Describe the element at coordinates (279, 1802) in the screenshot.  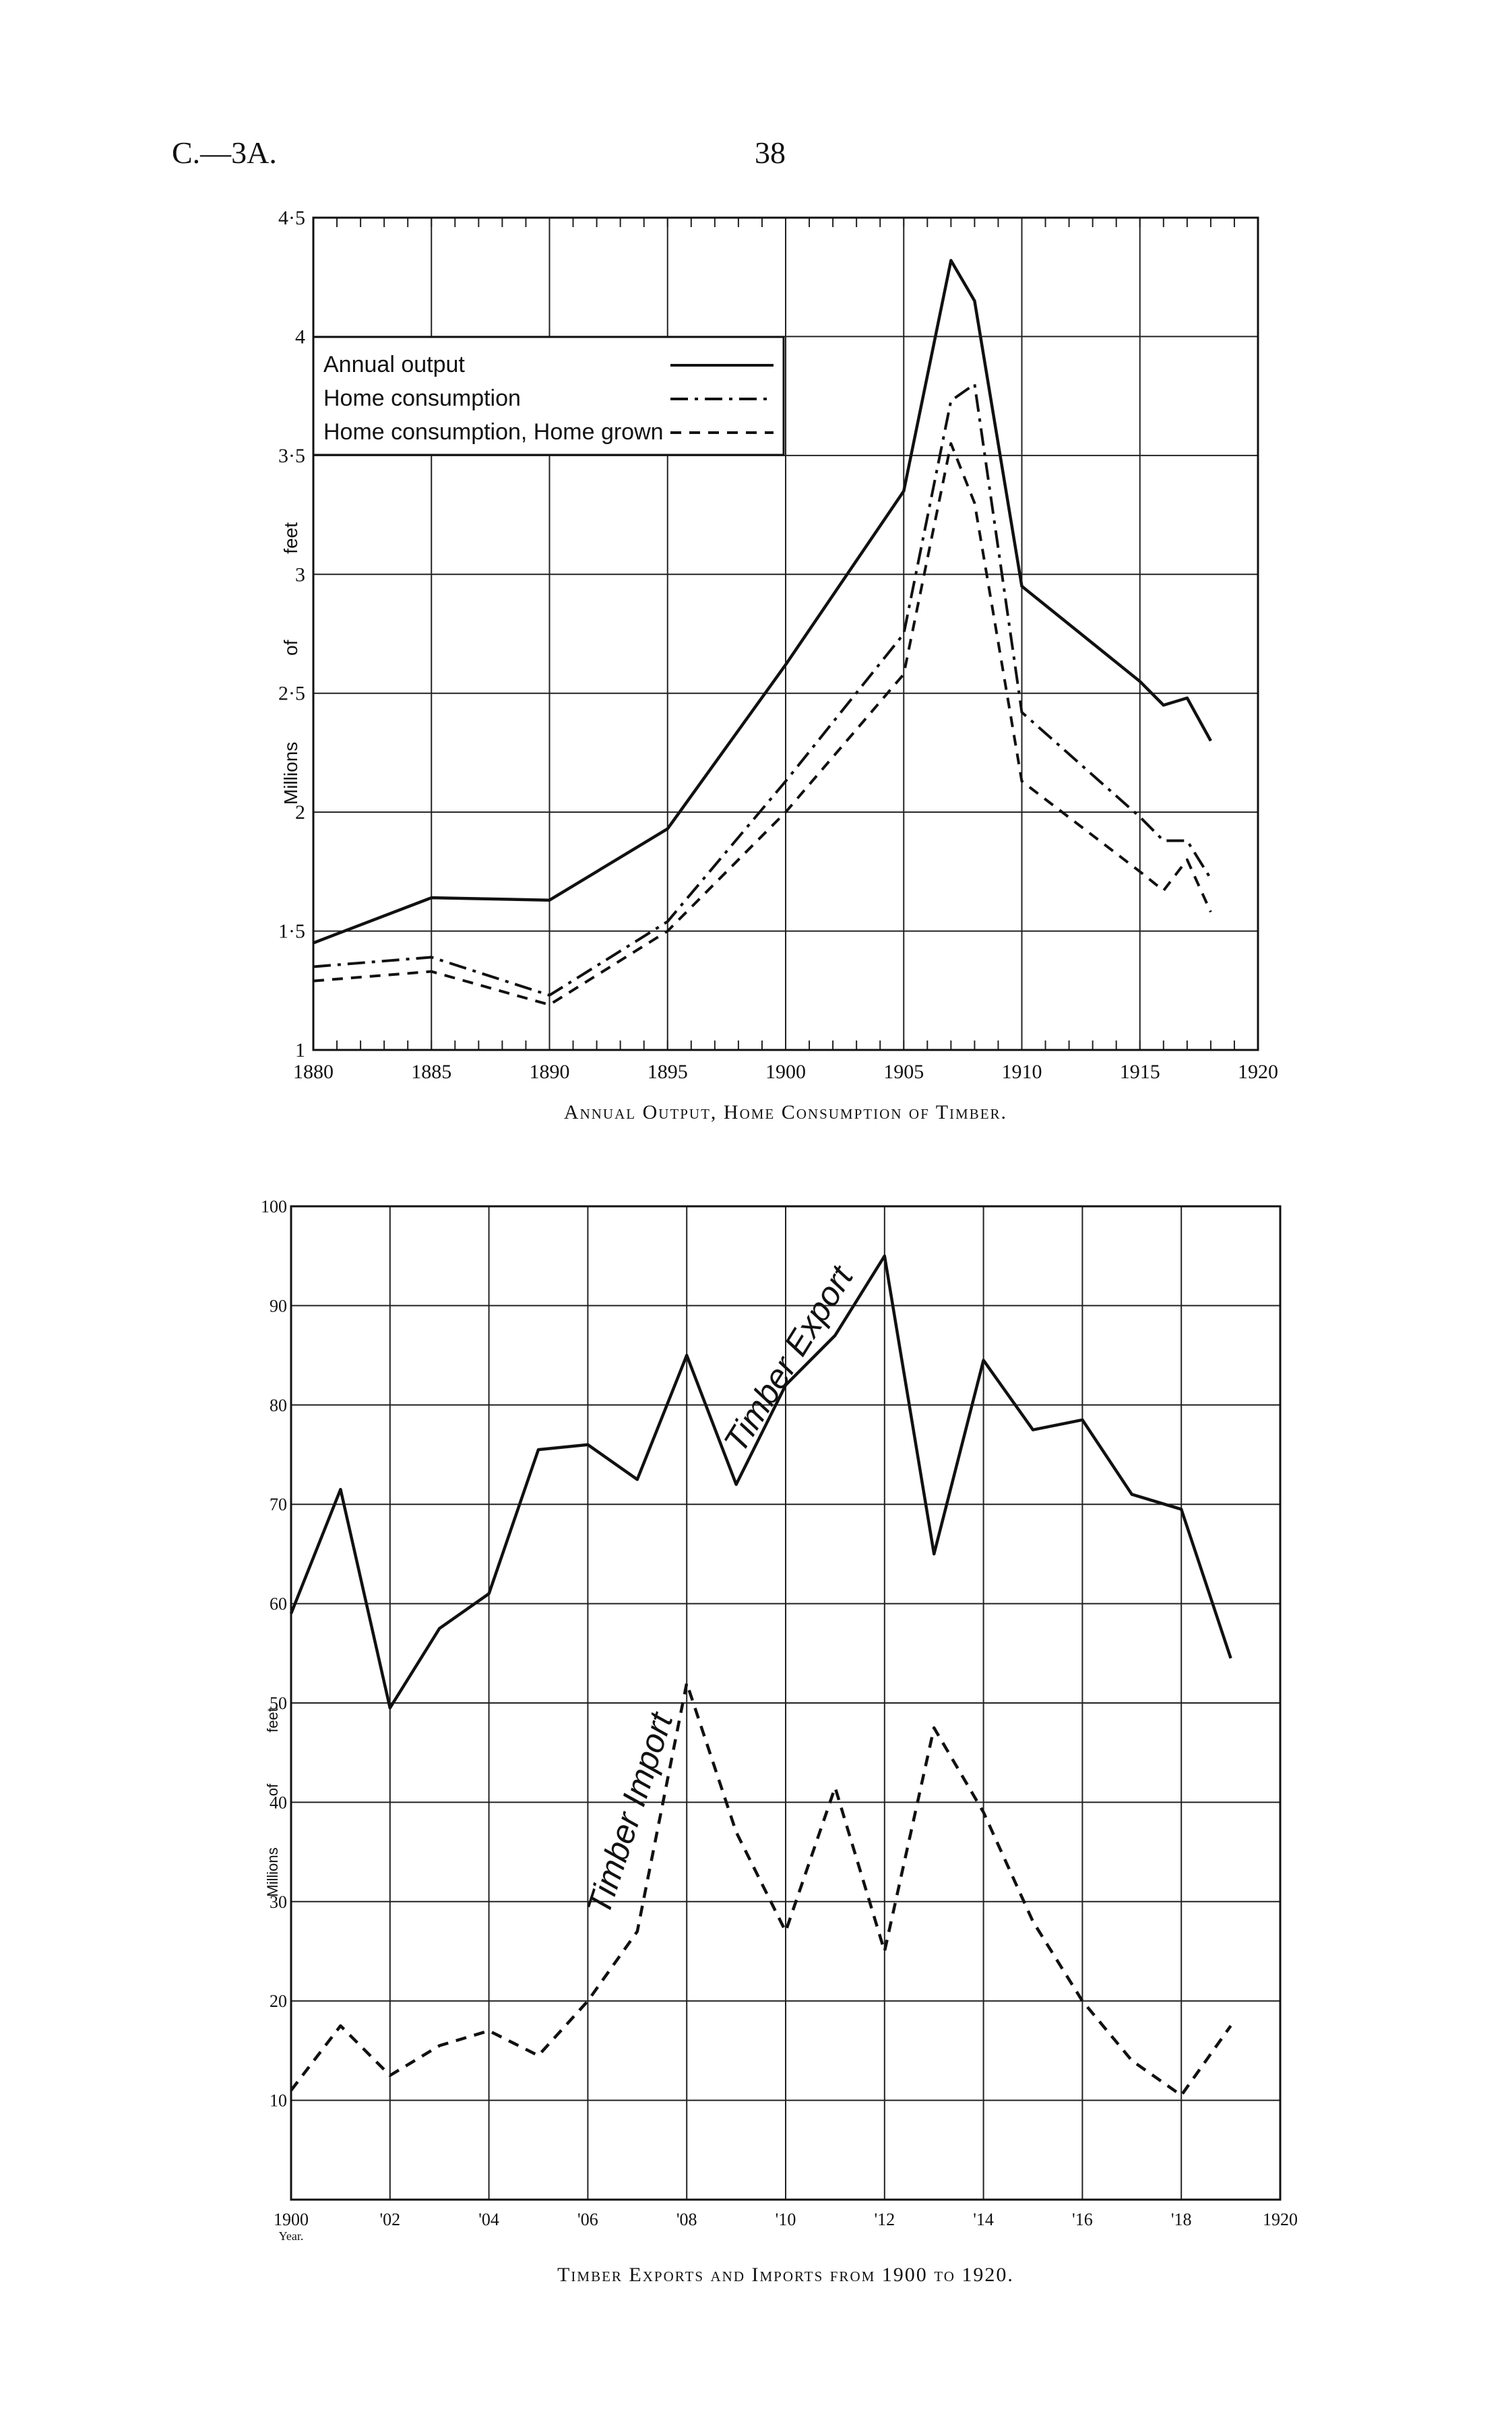
I see `y-tick-label-40: 40` at that location.